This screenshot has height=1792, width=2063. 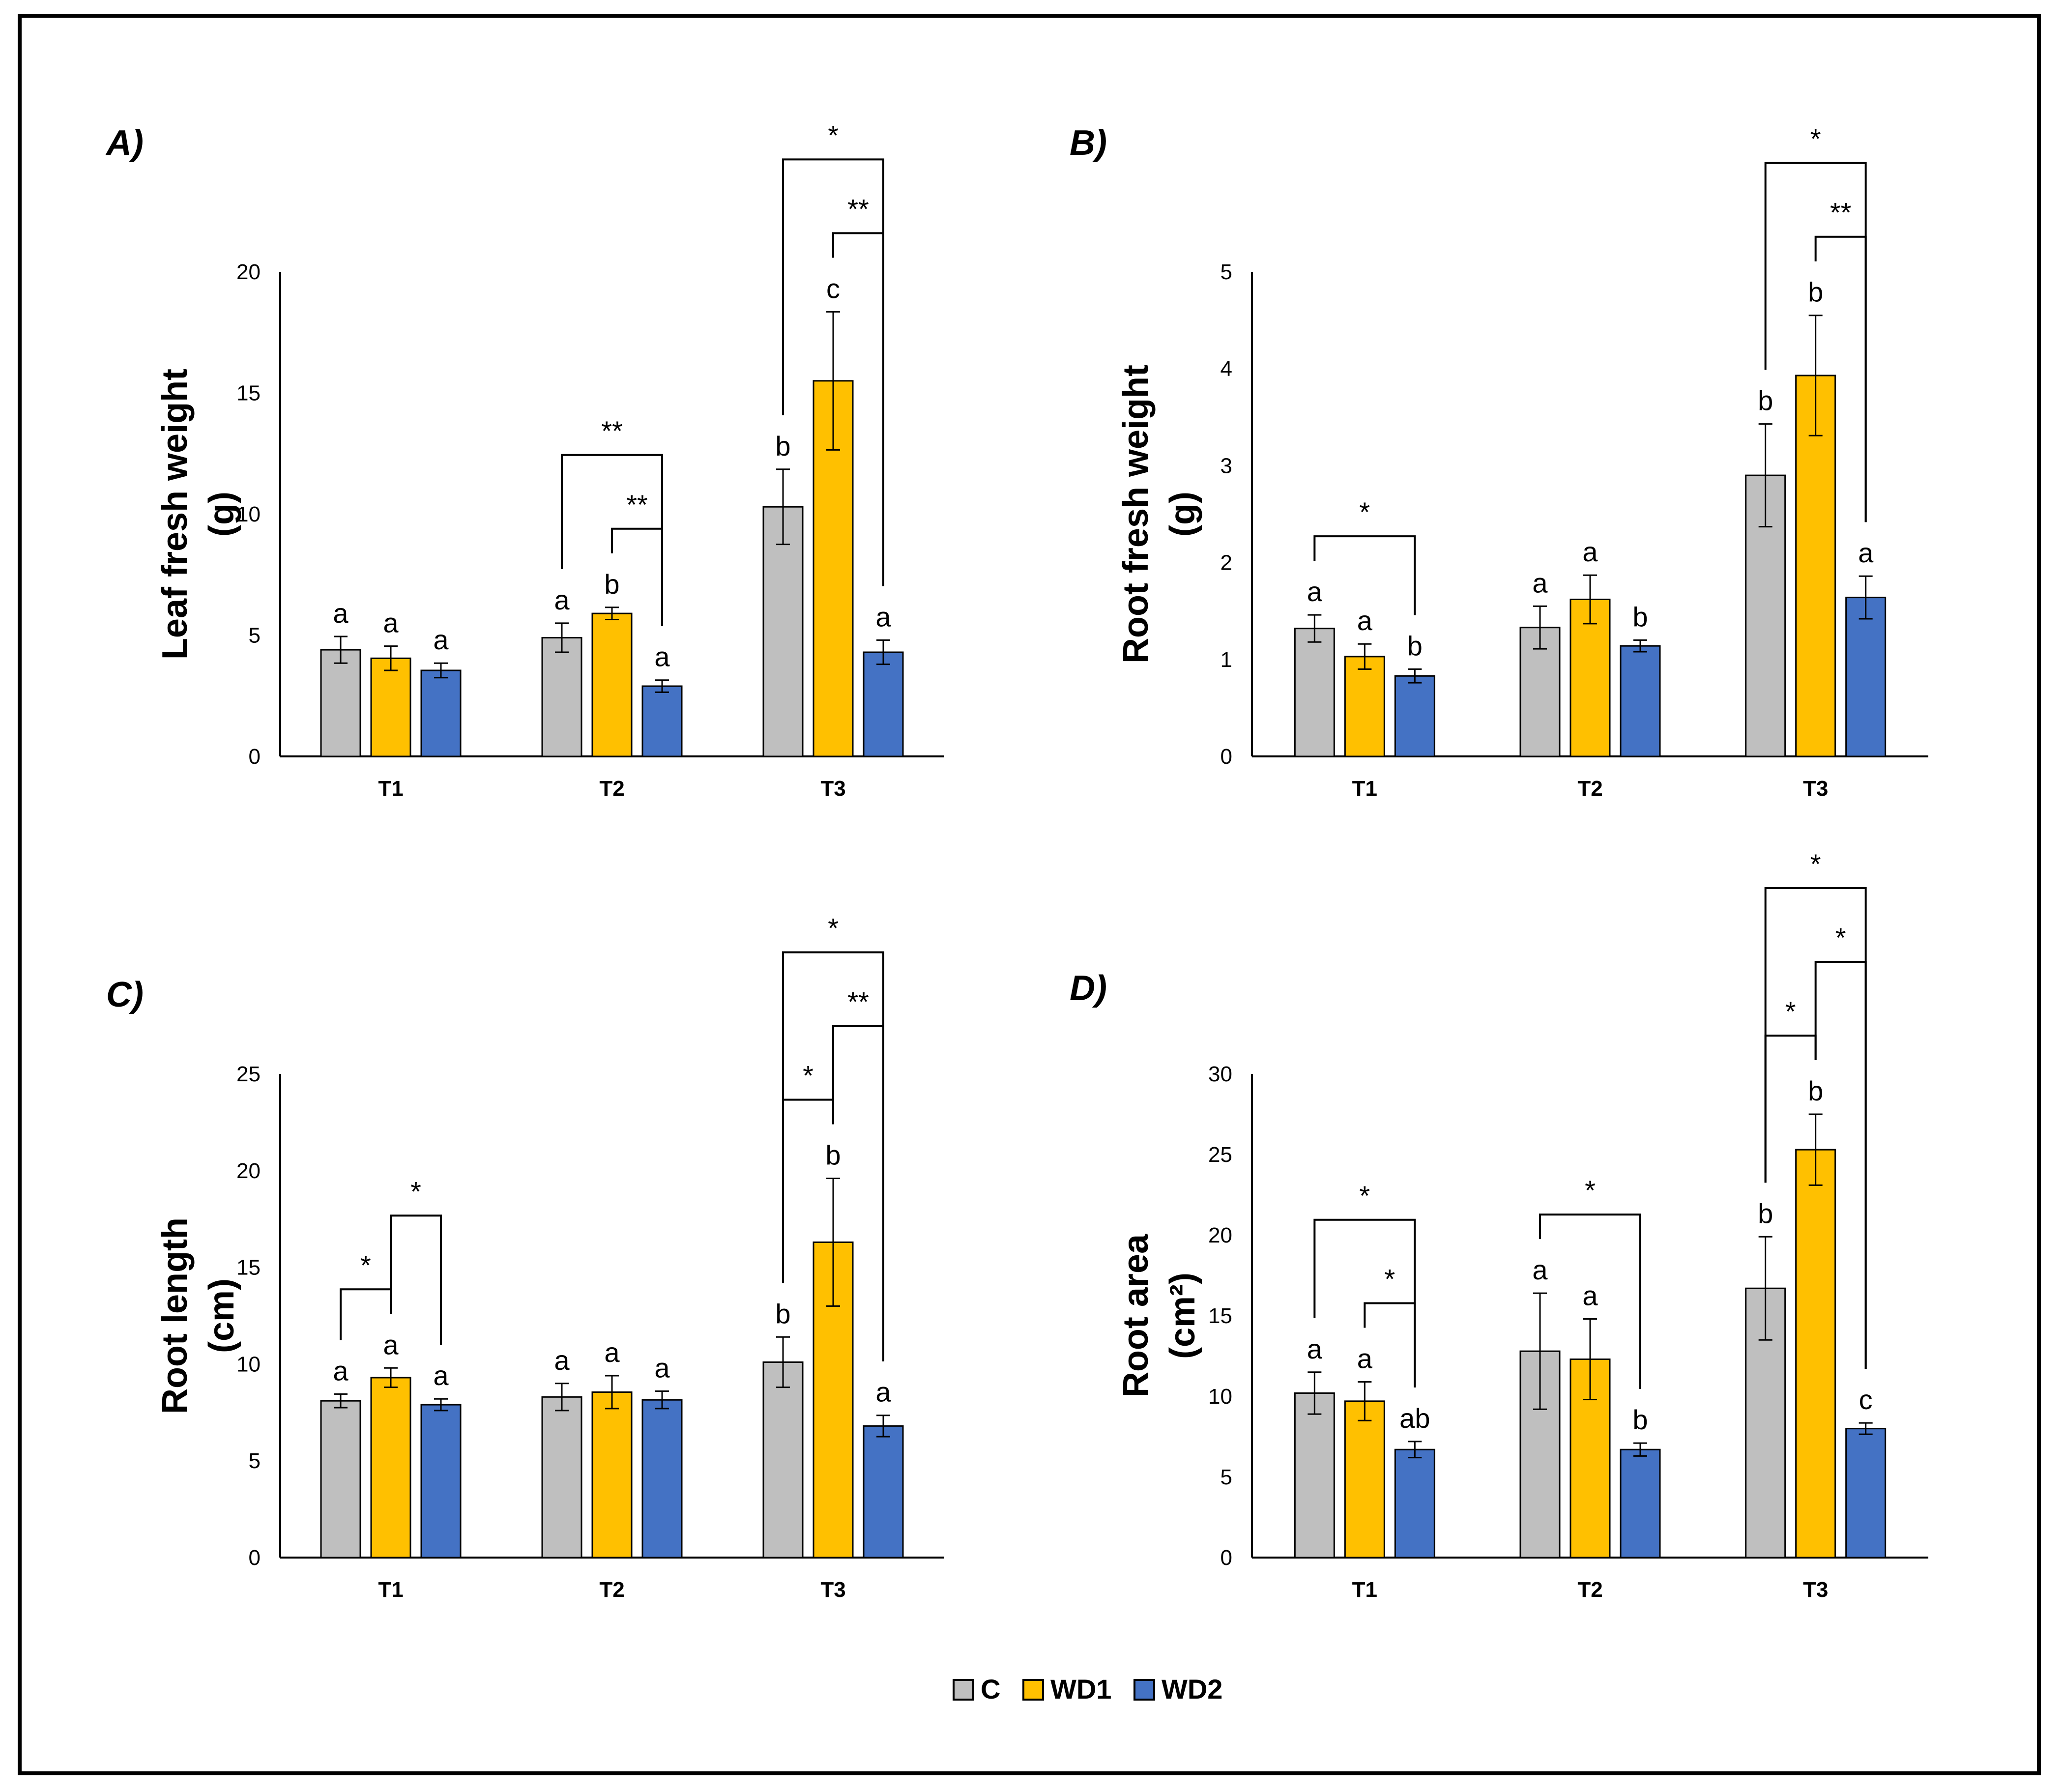 What do you see at coordinates (1080, 1690) in the screenshot?
I see `legend-label-wd1: WD1` at bounding box center [1080, 1690].